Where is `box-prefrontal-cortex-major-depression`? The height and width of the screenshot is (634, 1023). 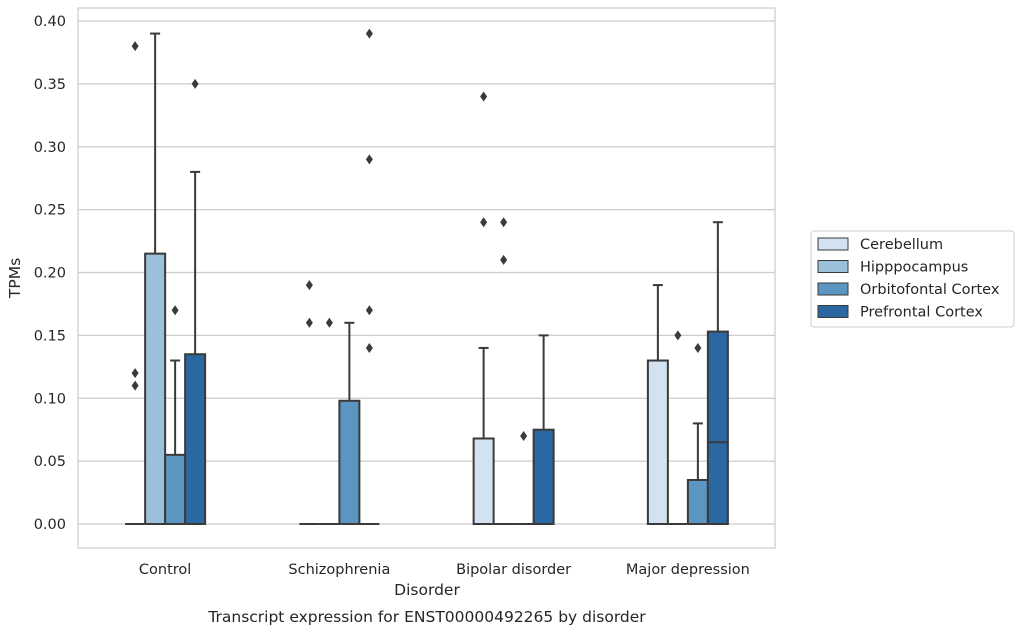 box-prefrontal-cortex-major-depression is located at coordinates (717, 373).